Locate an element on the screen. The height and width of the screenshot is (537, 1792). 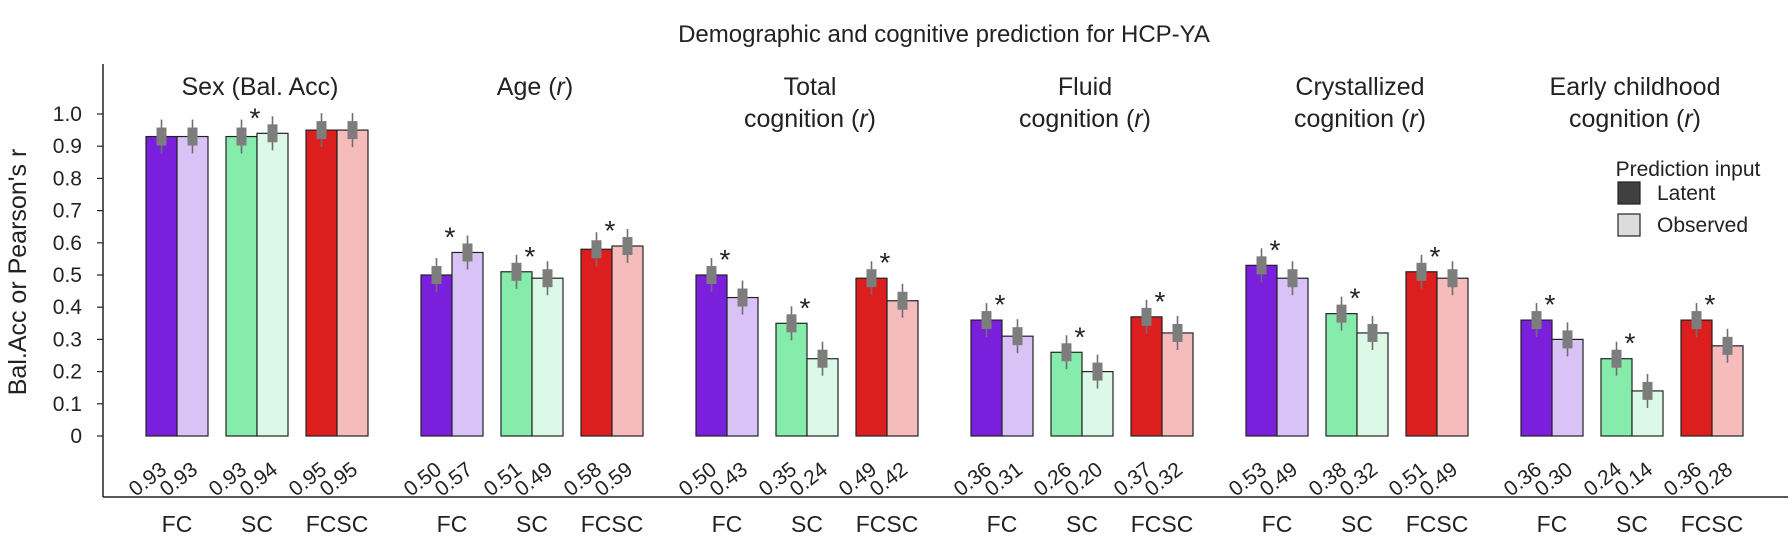
y-tick-label: 0.5 is located at coordinates (67, 275).